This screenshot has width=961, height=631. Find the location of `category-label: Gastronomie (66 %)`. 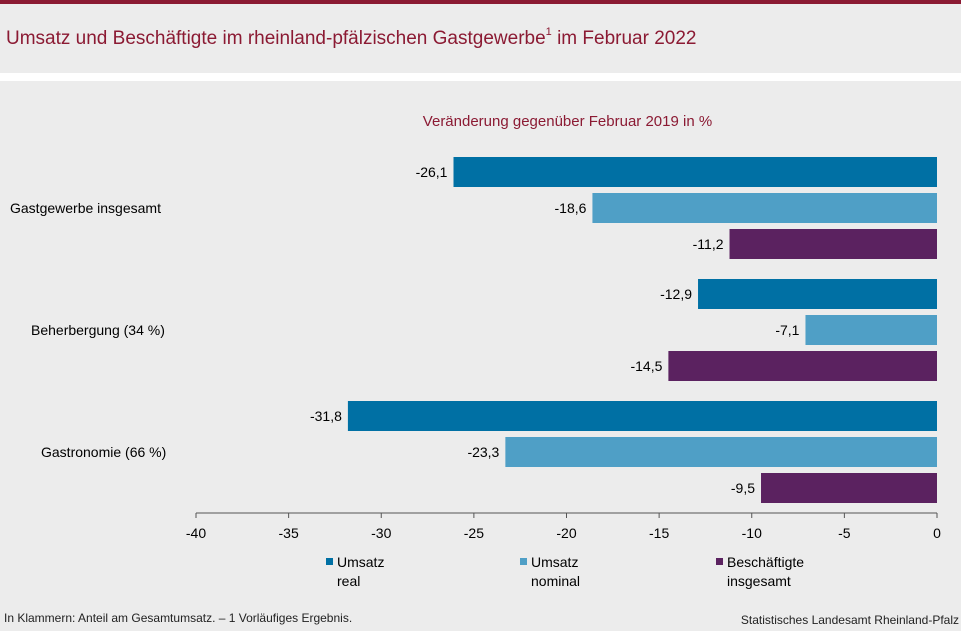

category-label: Gastronomie (66 %) is located at coordinates (103, 452).